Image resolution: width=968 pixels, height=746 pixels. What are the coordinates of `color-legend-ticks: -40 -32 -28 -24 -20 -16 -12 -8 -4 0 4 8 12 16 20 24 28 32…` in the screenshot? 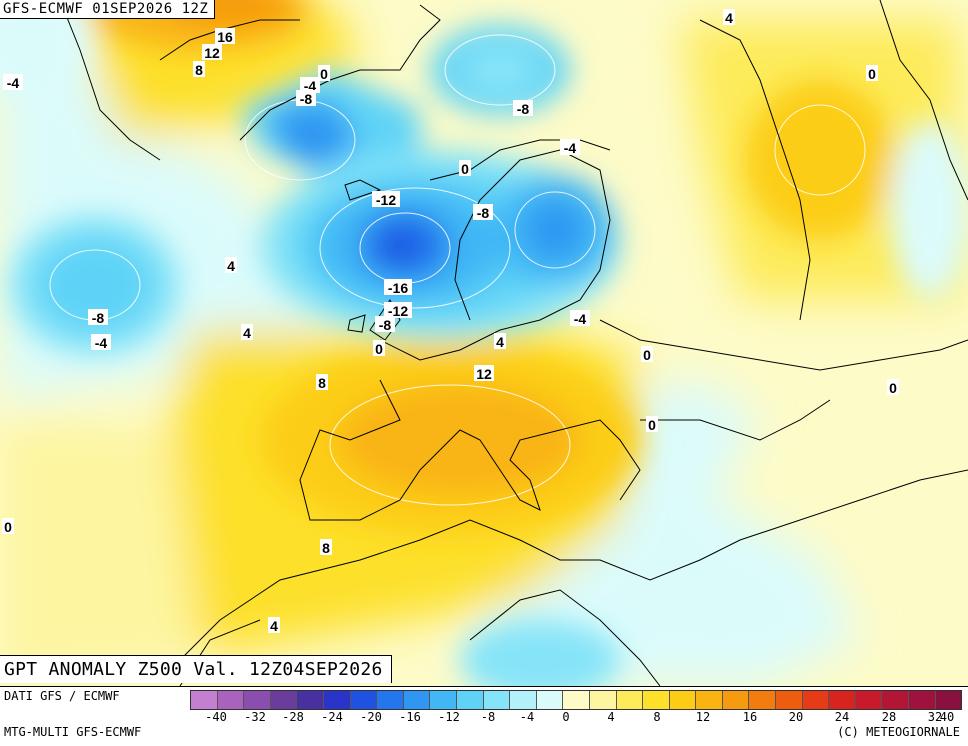 It's located at (576, 717).